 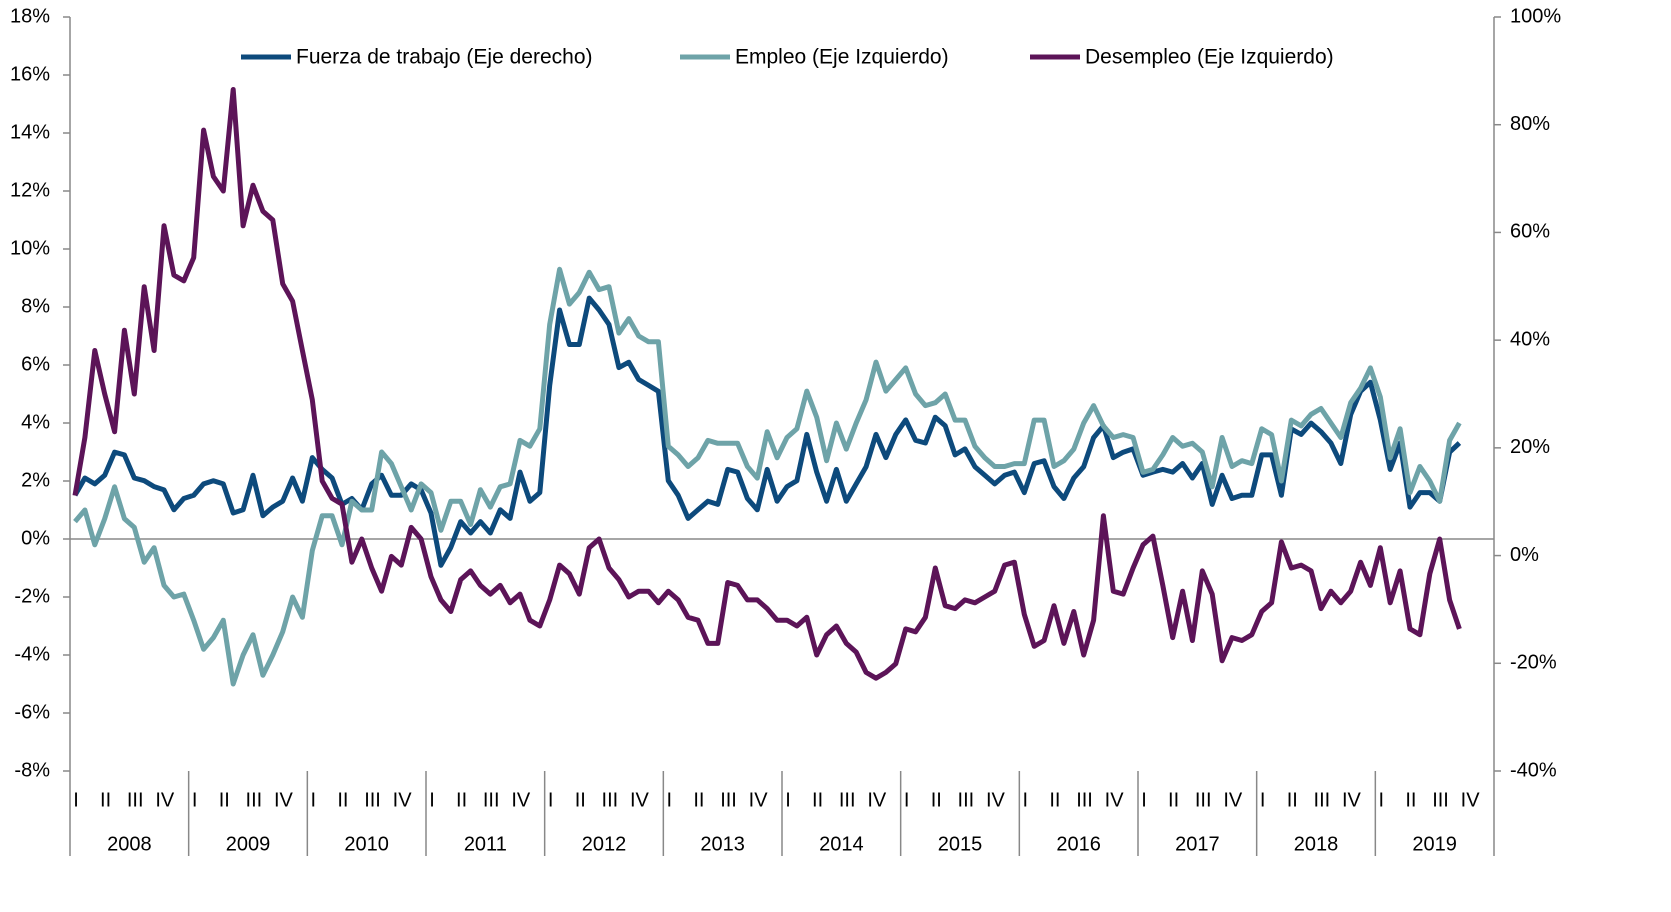 What do you see at coordinates (32, 770) in the screenshot?
I see `y-tick-label: -8%` at bounding box center [32, 770].